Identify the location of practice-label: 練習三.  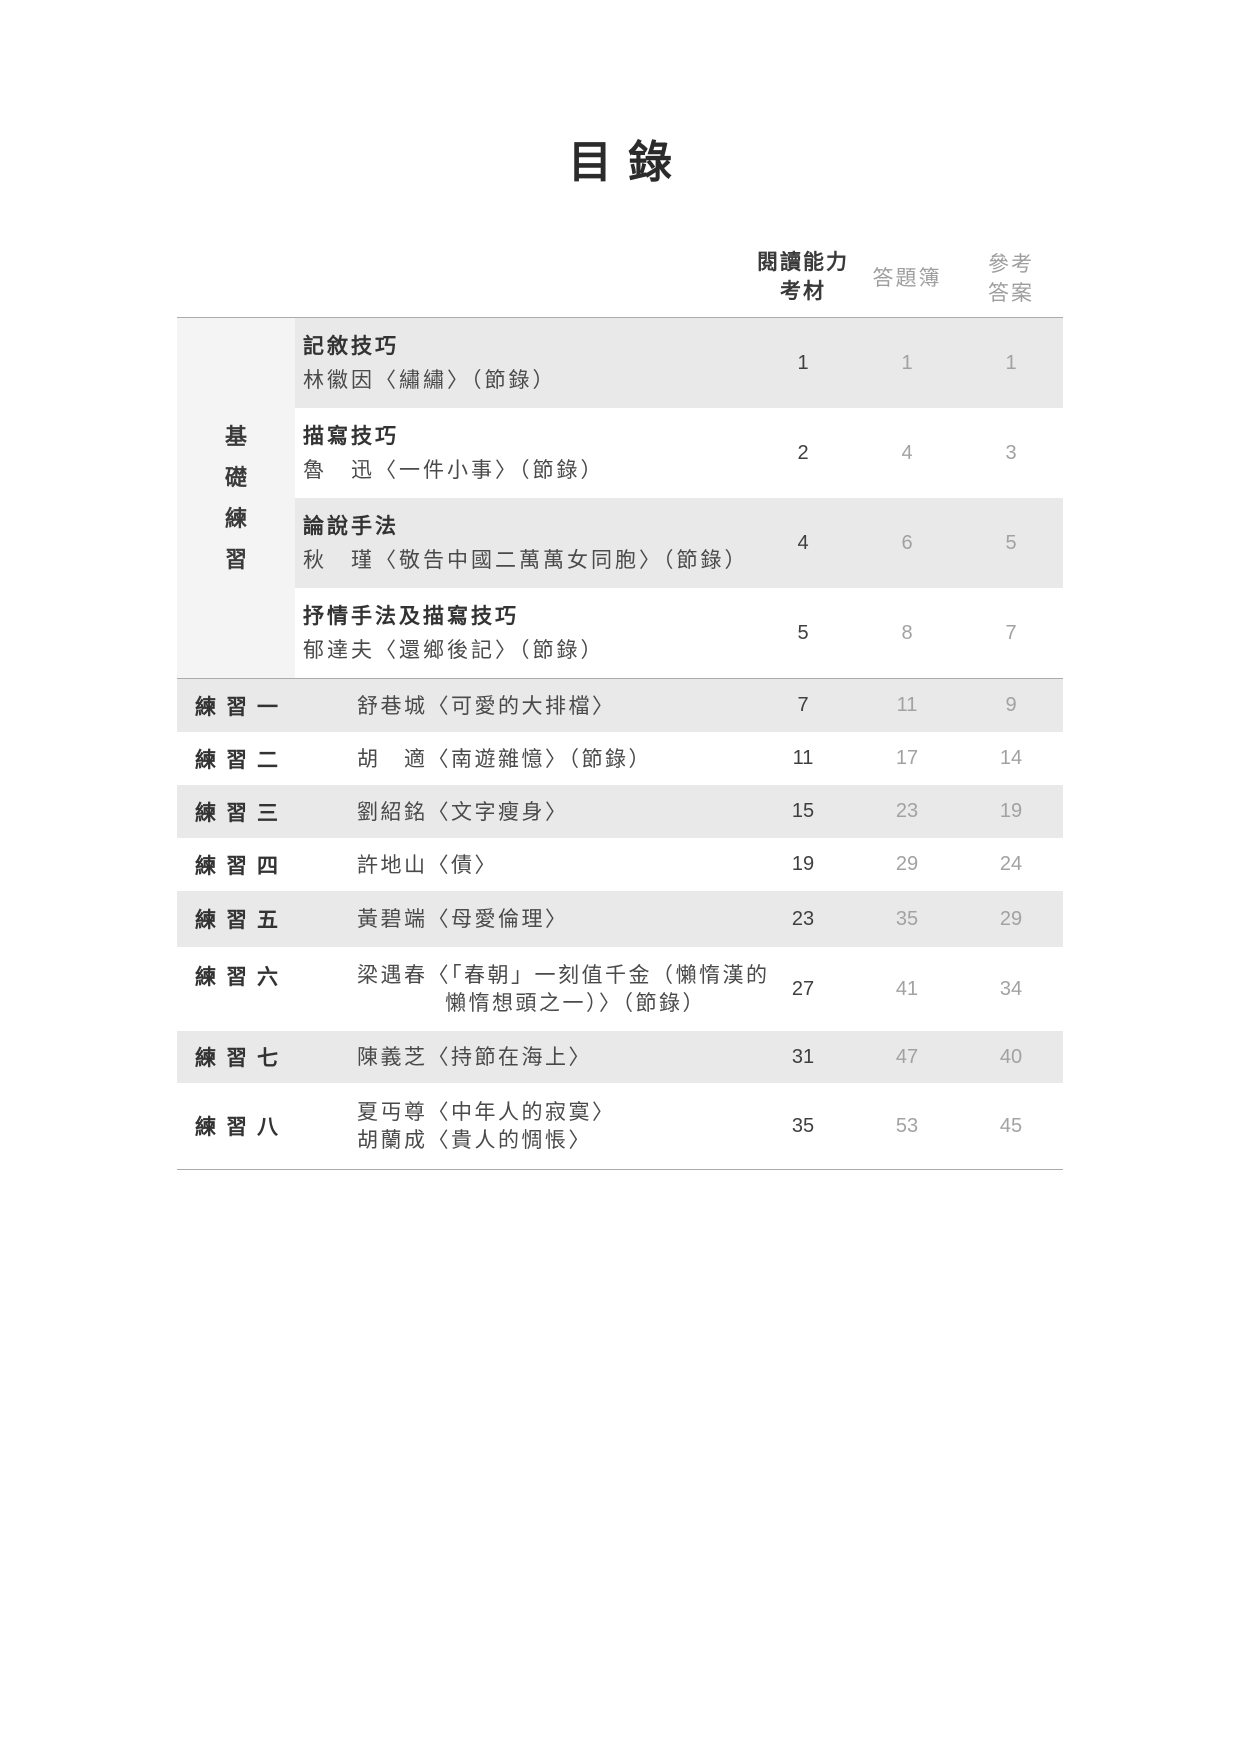
(241, 812).